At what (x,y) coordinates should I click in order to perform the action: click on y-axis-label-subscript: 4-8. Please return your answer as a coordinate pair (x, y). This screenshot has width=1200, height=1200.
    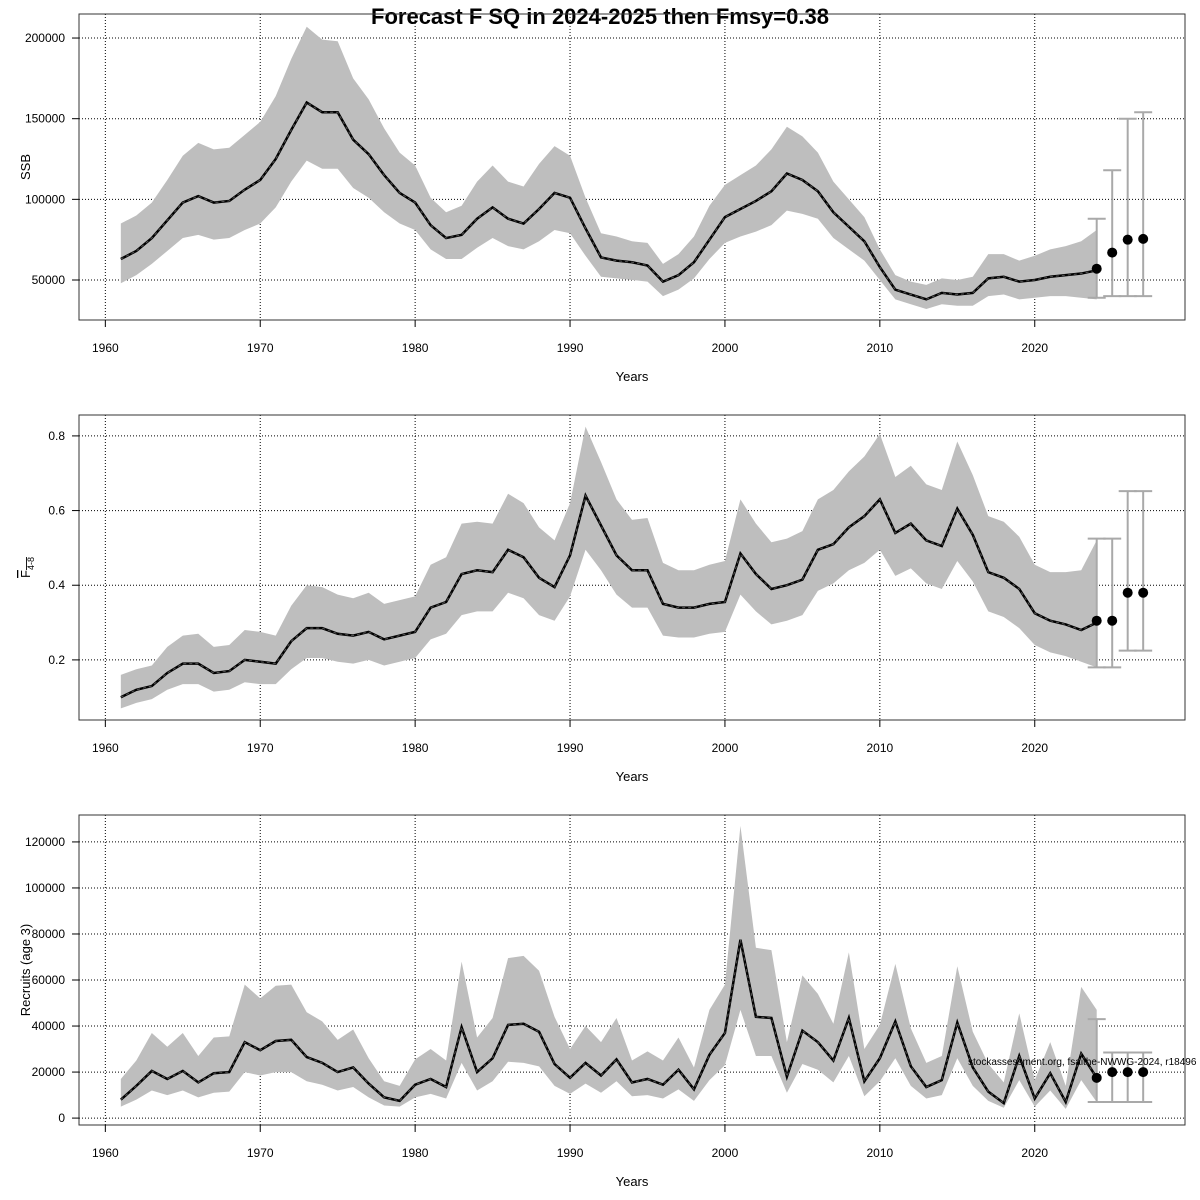
    Looking at the image, I should click on (31, 563).